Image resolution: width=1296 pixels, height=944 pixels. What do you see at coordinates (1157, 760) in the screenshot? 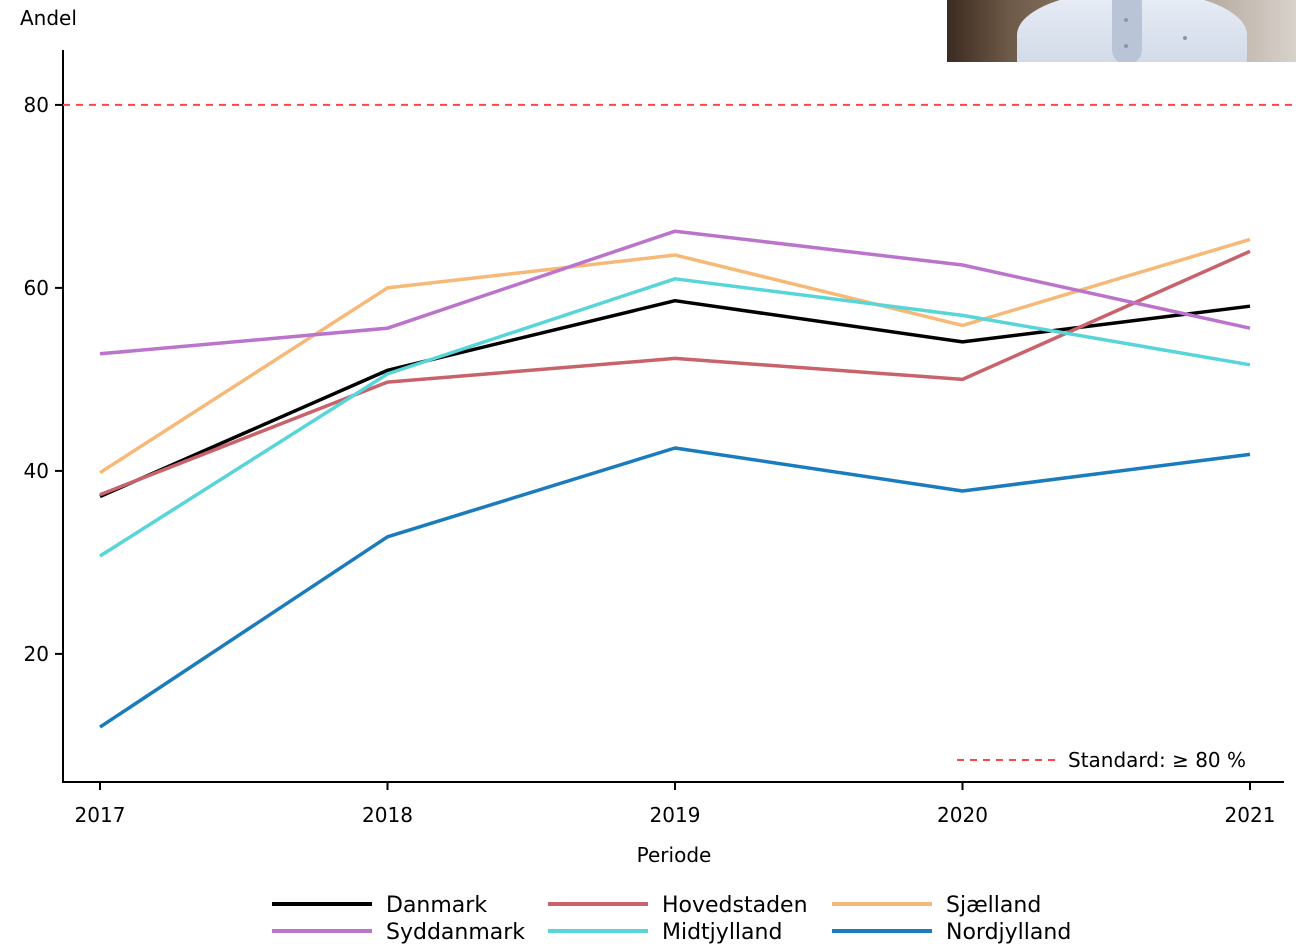
I see `reference-legend-label: Standard: ≥ 80 %` at bounding box center [1157, 760].